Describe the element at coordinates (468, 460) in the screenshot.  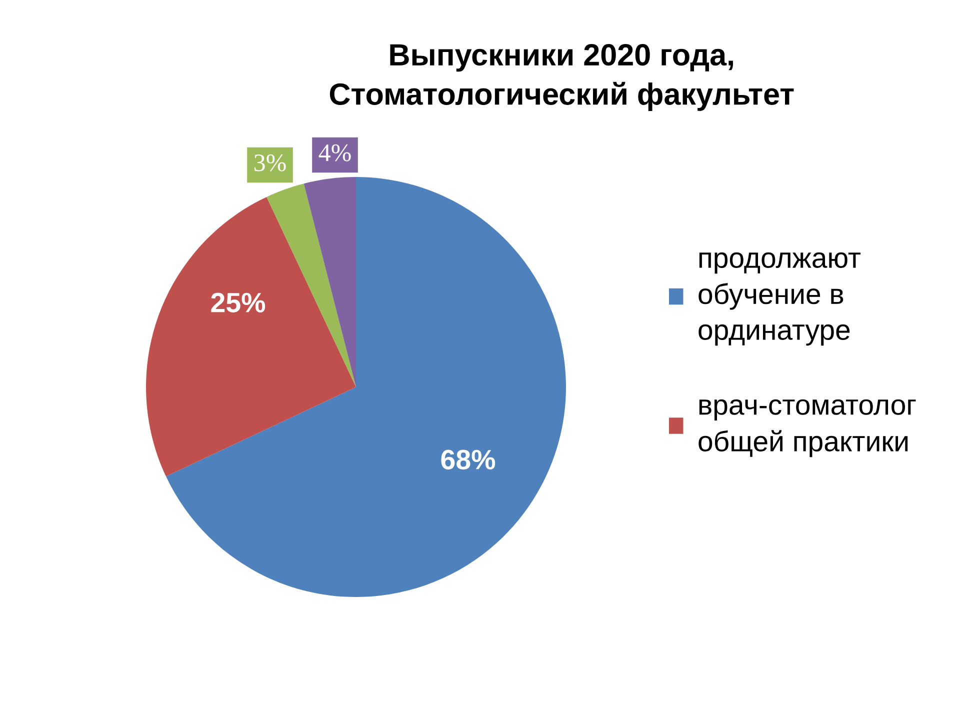
I see `data-label: 68%` at that location.